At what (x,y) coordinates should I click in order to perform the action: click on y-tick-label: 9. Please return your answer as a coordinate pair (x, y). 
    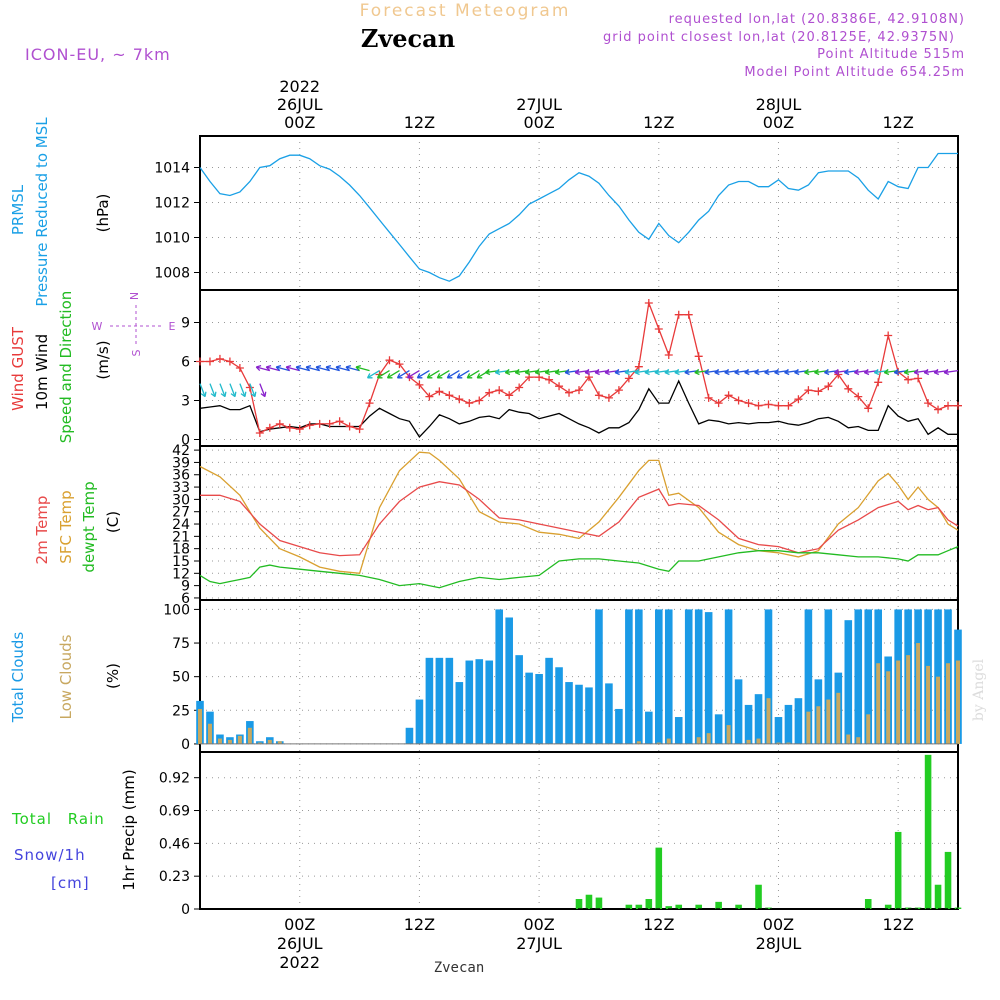
    Looking at the image, I should click on (185, 587).